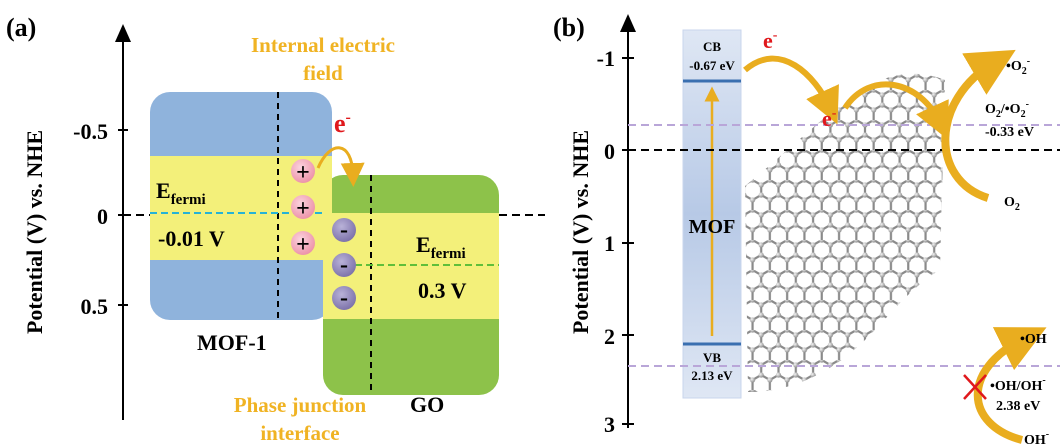 This screenshot has width=1064, height=448. I want to click on field-label-line1: Internal electric, so click(323, 45).